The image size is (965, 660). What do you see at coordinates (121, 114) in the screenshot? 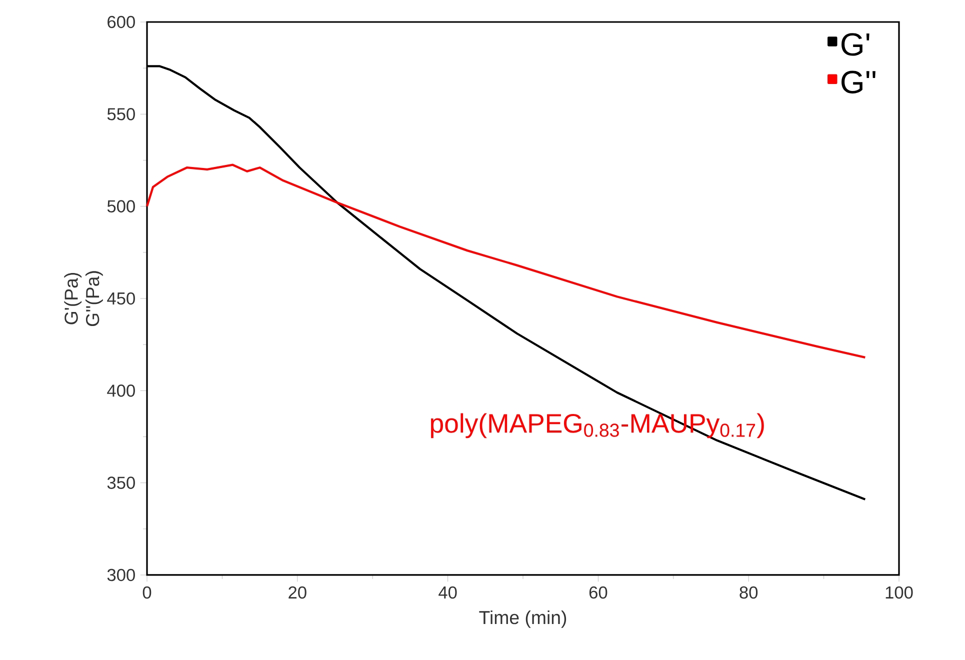
I see `y-tick-label: 550` at bounding box center [121, 114].